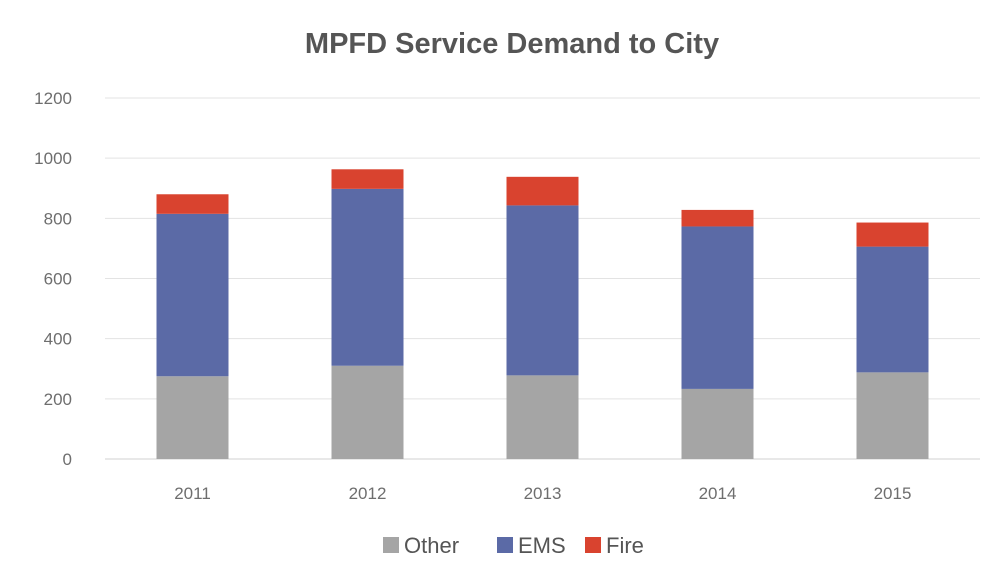  What do you see at coordinates (513, 545) in the screenshot?
I see `legend: Other EMS Fire` at bounding box center [513, 545].